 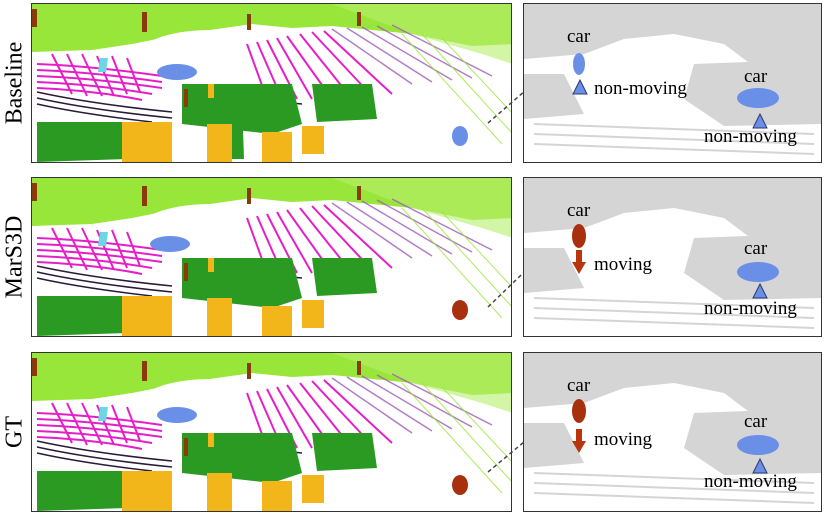 What do you see at coordinates (14, 83) in the screenshot?
I see `row-label: Baseline` at bounding box center [14, 83].